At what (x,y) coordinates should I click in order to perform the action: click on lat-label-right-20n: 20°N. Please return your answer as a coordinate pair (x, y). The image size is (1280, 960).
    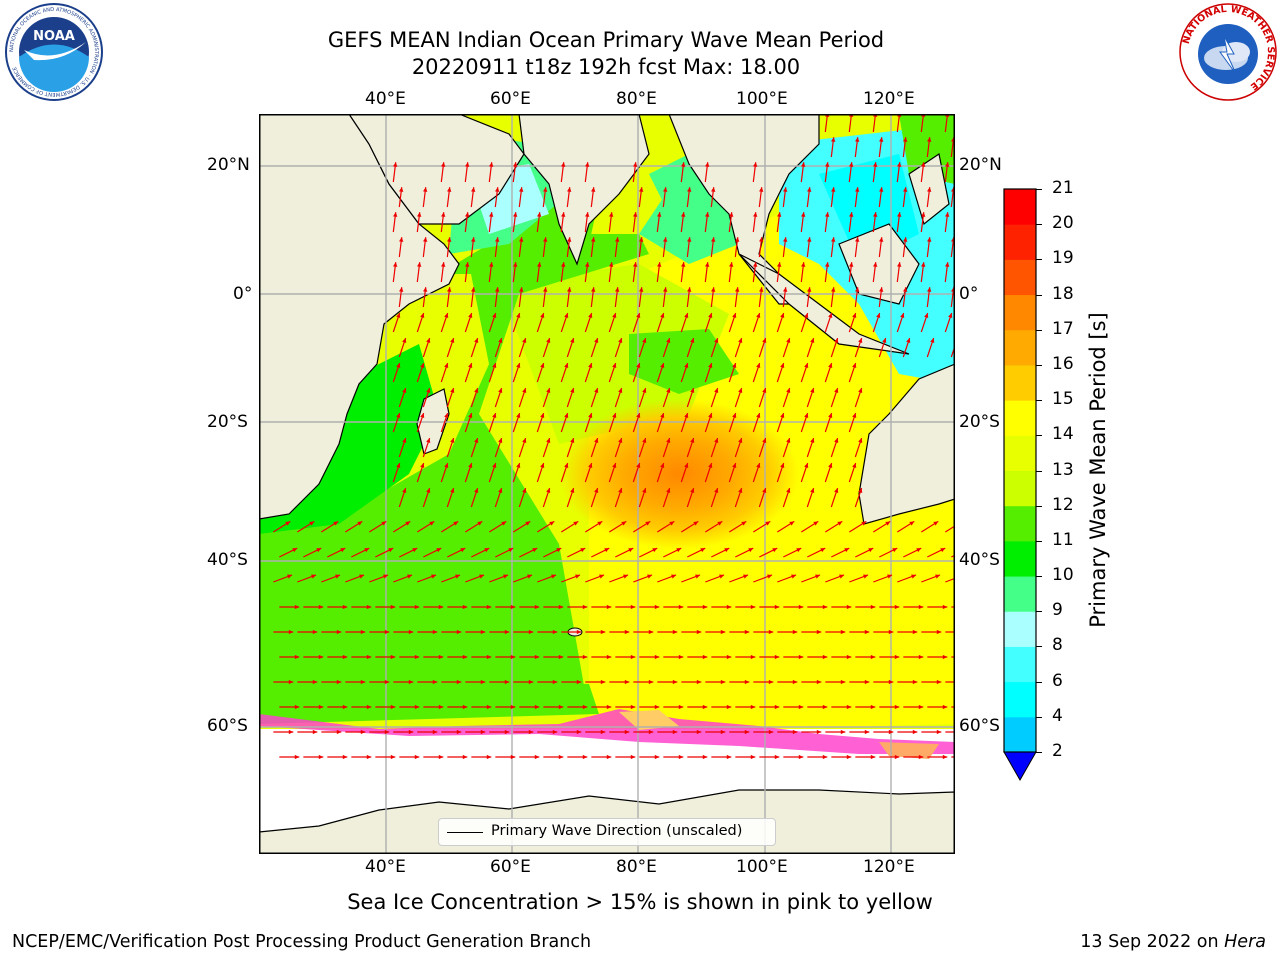
    Looking at the image, I should click on (980, 165).